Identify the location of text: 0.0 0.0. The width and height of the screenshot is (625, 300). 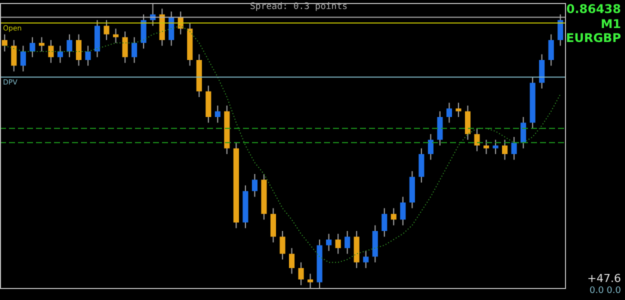
(605, 291).